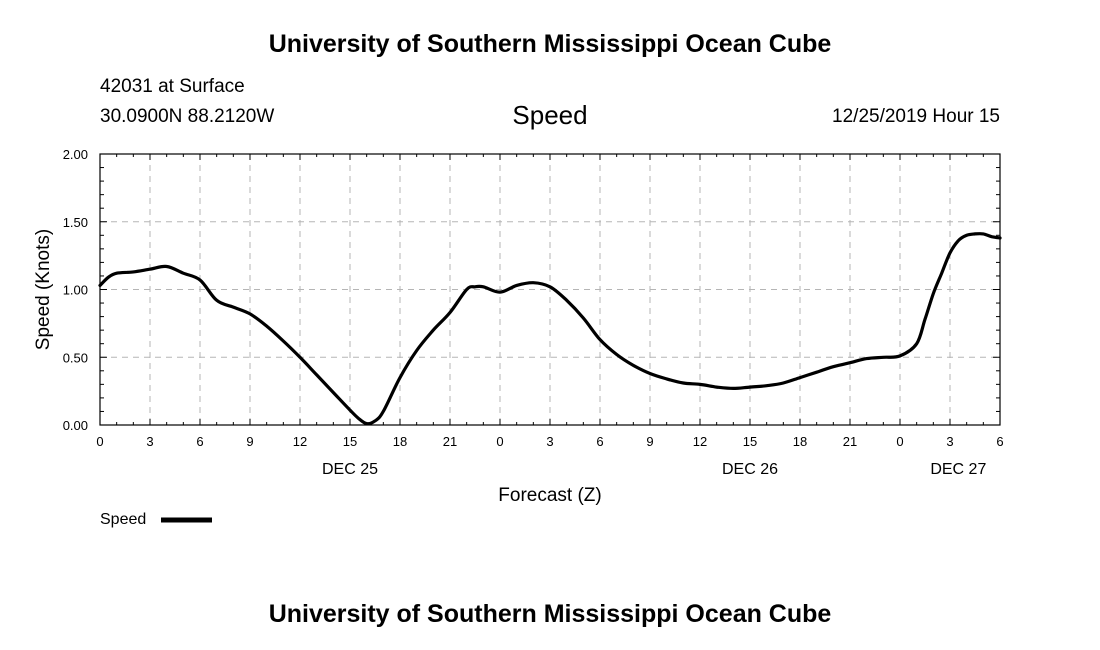 The width and height of the screenshot is (1100, 650). I want to click on legend-label-speed: Speed, so click(123, 519).